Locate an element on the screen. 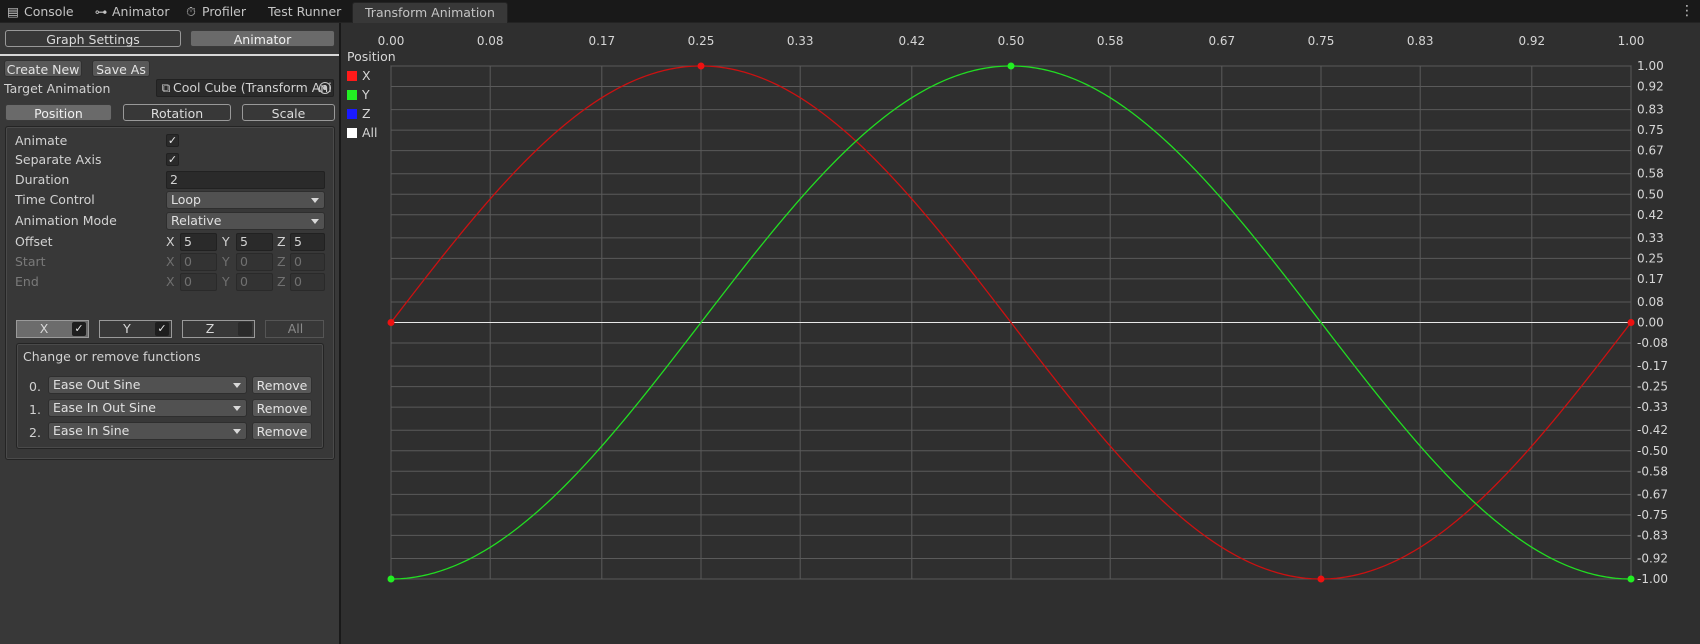 This screenshot has height=644, width=1700. x-axis-toggle: X ✓ is located at coordinates (52, 329).